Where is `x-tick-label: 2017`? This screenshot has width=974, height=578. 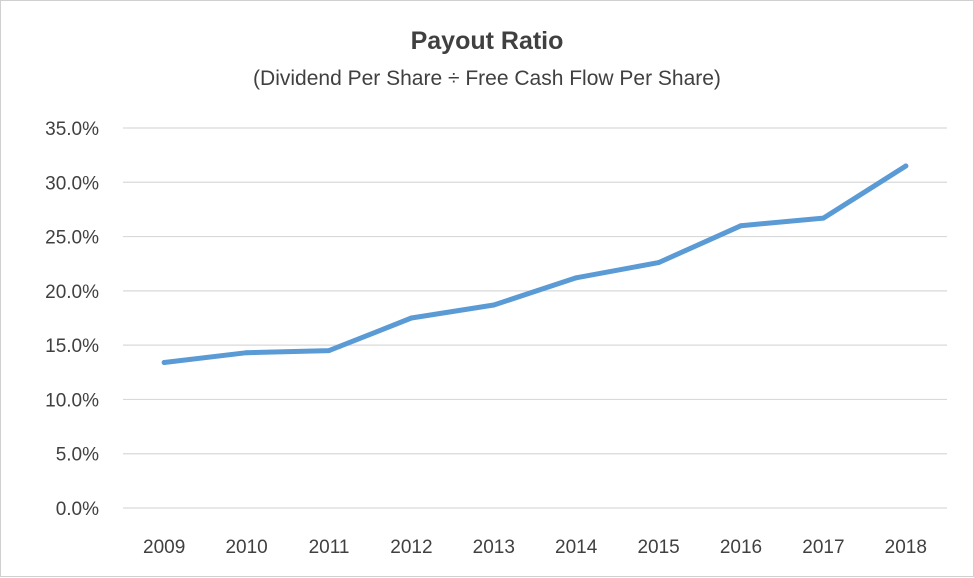
x-tick-label: 2017 is located at coordinates (823, 547).